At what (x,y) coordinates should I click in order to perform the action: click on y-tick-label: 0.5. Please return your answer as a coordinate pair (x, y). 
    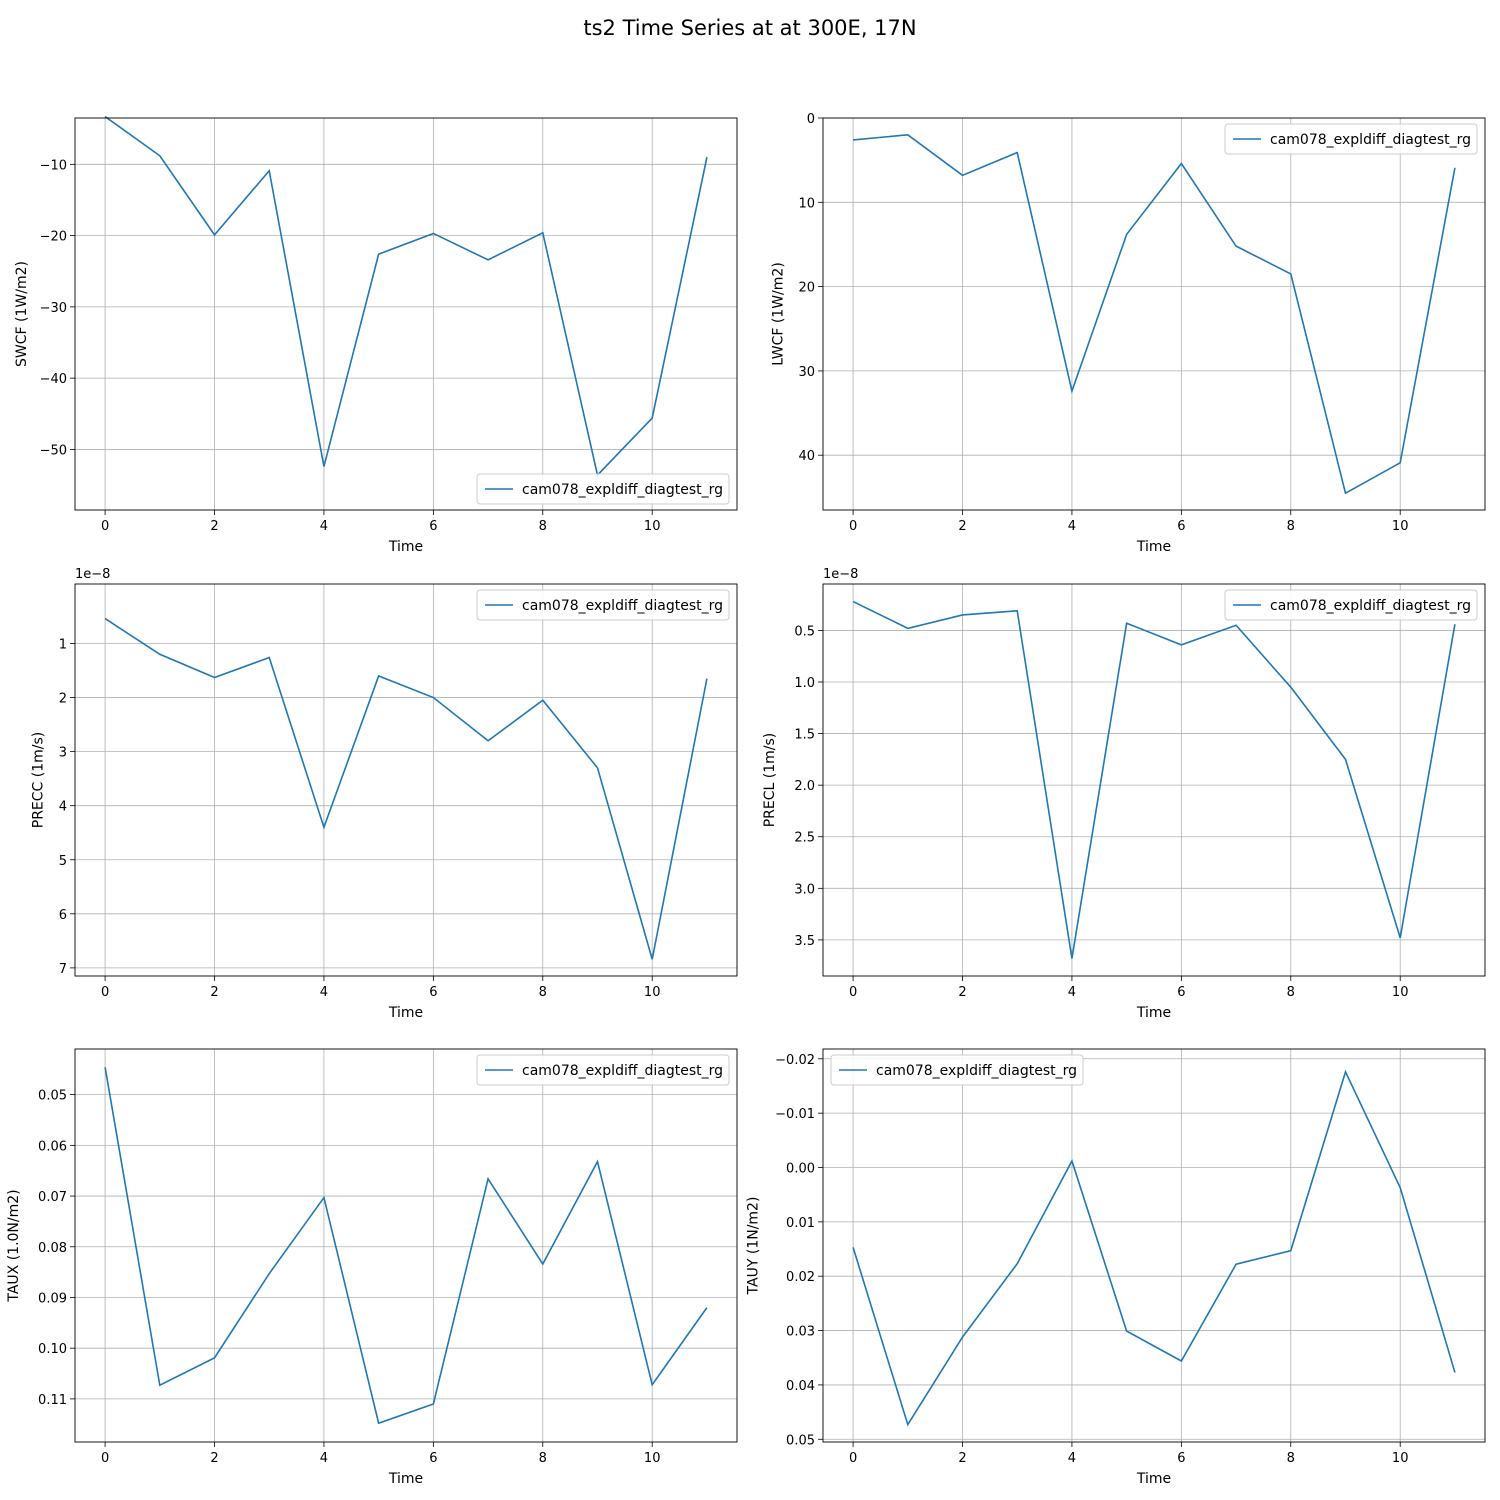
    Looking at the image, I should click on (804, 631).